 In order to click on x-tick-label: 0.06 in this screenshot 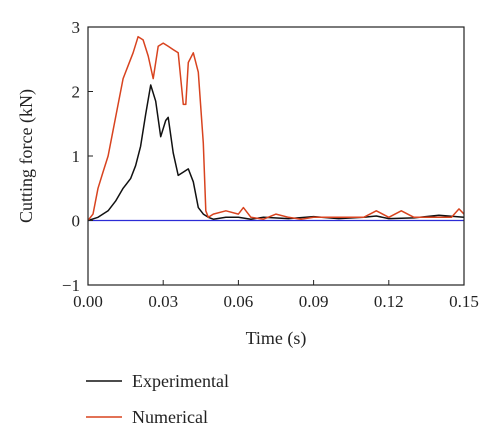, I will do `click(239, 301)`.